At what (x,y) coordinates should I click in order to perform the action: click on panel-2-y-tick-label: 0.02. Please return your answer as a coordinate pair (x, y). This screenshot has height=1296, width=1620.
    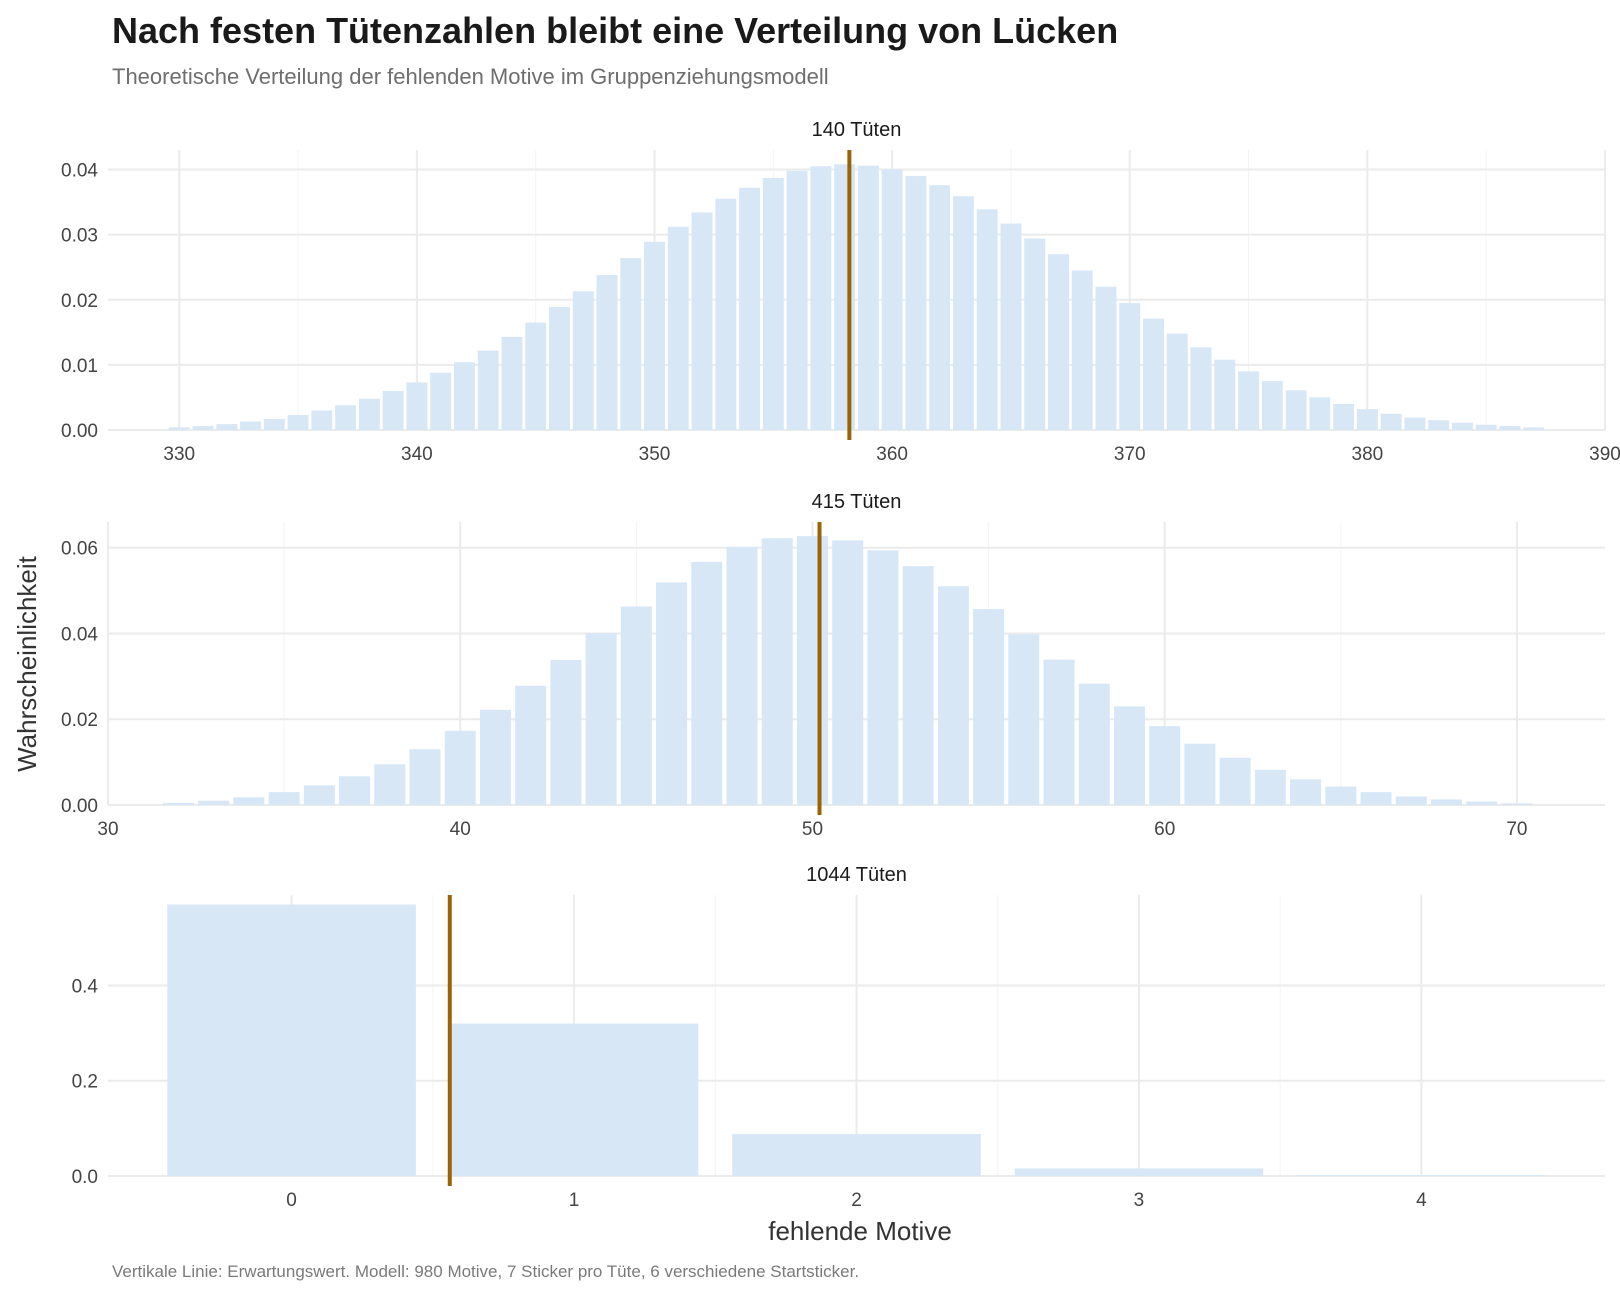
    Looking at the image, I should click on (79, 720).